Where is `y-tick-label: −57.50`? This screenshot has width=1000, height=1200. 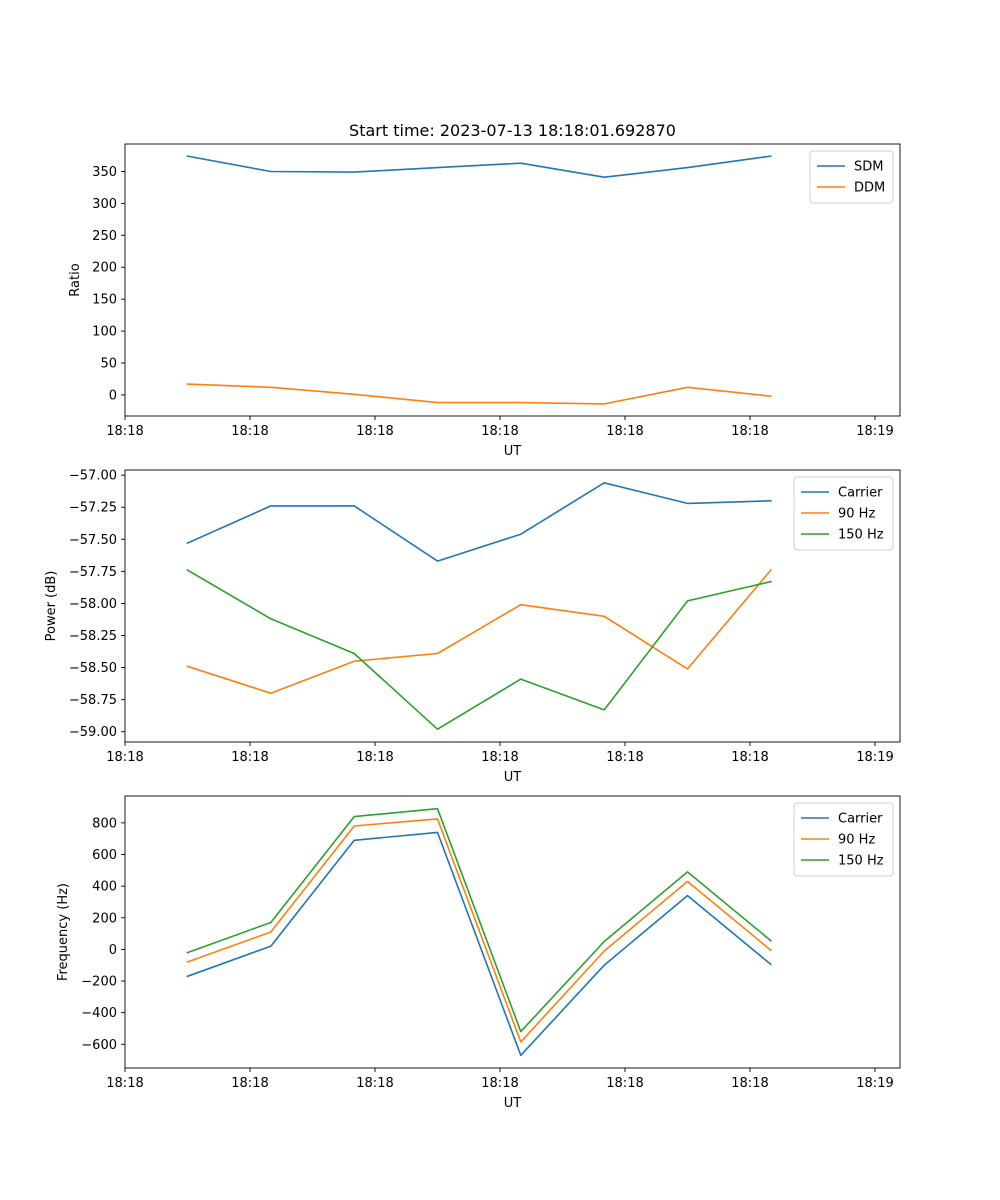
y-tick-label: −57.50 is located at coordinates (93, 540).